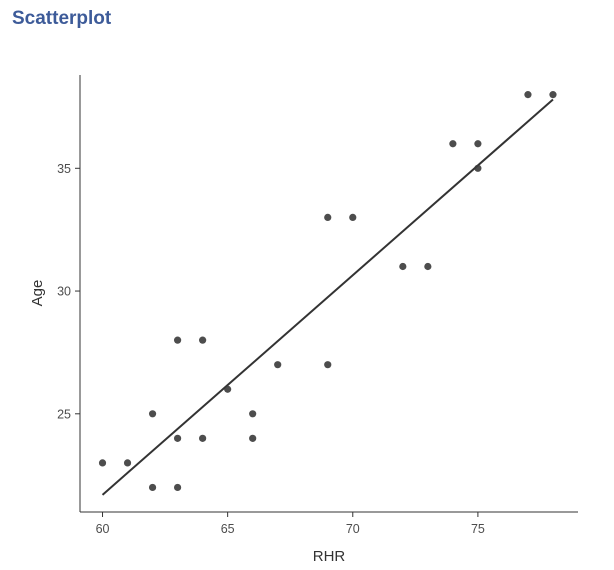 This screenshot has height=570, width=614. I want to click on x-tick-label: 65, so click(228, 529).